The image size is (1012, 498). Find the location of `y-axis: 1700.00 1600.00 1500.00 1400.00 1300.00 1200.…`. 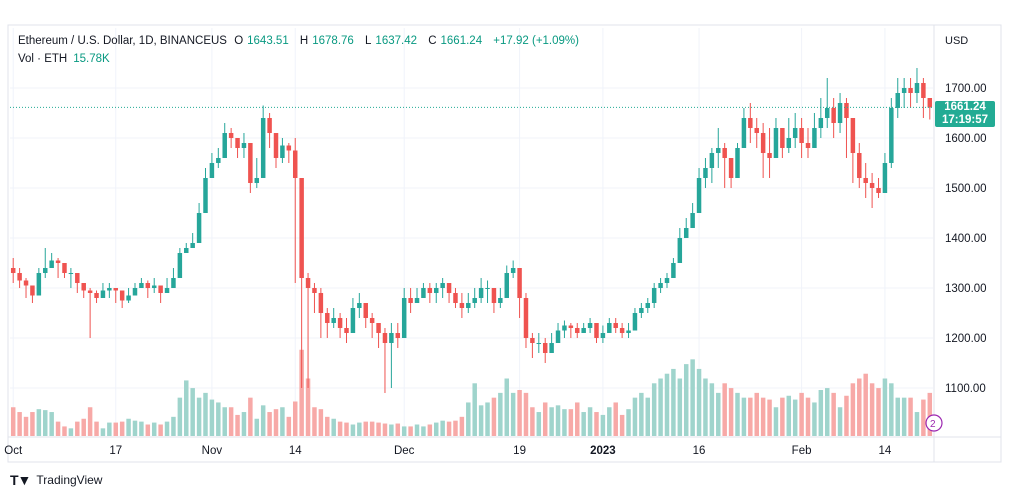

y-axis: 1700.00 1600.00 1500.00 1400.00 1300.00 1200.… is located at coordinates (960, 243).